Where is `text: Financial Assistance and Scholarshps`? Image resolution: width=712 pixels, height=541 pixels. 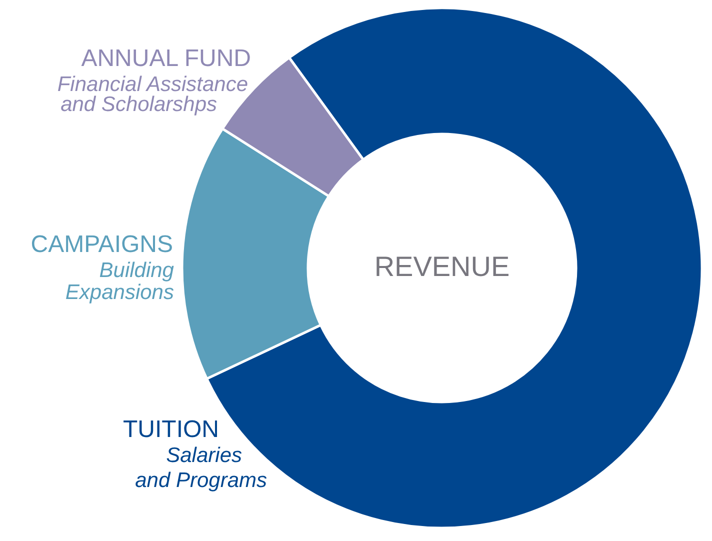
text: Financial Assistance and Scholarshps is located at coordinates (152, 94).